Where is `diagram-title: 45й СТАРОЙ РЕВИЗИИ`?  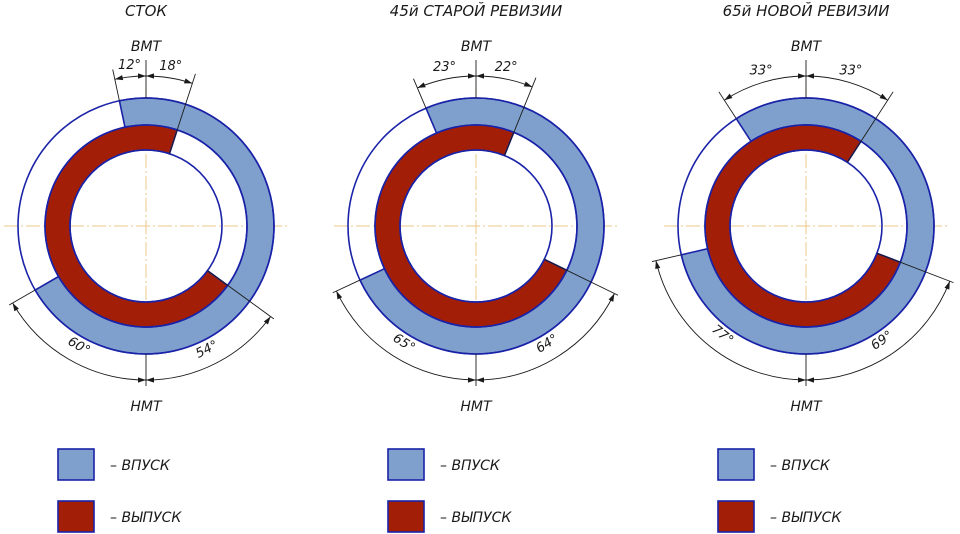 diagram-title: 45й СТАРОЙ РЕВИЗИИ is located at coordinates (476, 10).